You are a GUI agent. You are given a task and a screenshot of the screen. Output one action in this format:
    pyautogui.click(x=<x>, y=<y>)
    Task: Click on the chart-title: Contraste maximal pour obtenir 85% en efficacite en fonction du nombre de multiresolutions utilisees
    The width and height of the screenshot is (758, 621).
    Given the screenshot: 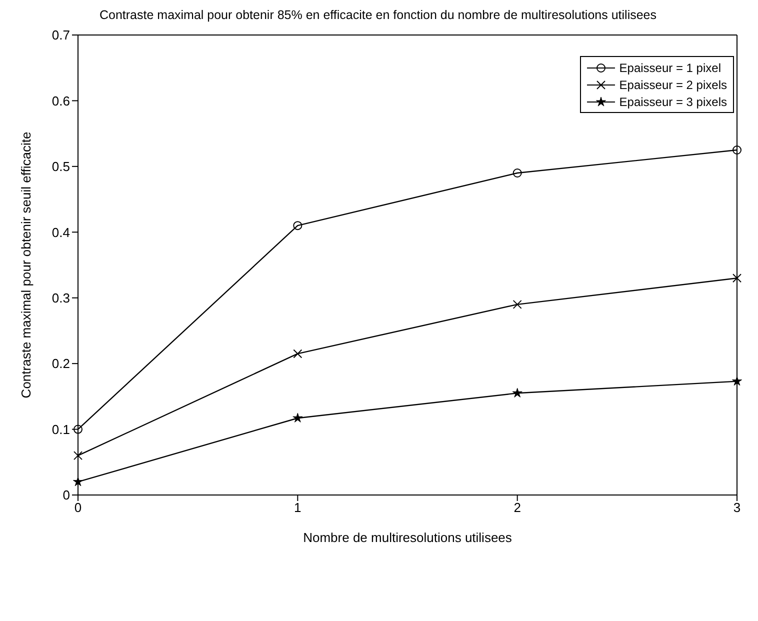 What is the action you would take?
    pyautogui.click(x=378, y=15)
    